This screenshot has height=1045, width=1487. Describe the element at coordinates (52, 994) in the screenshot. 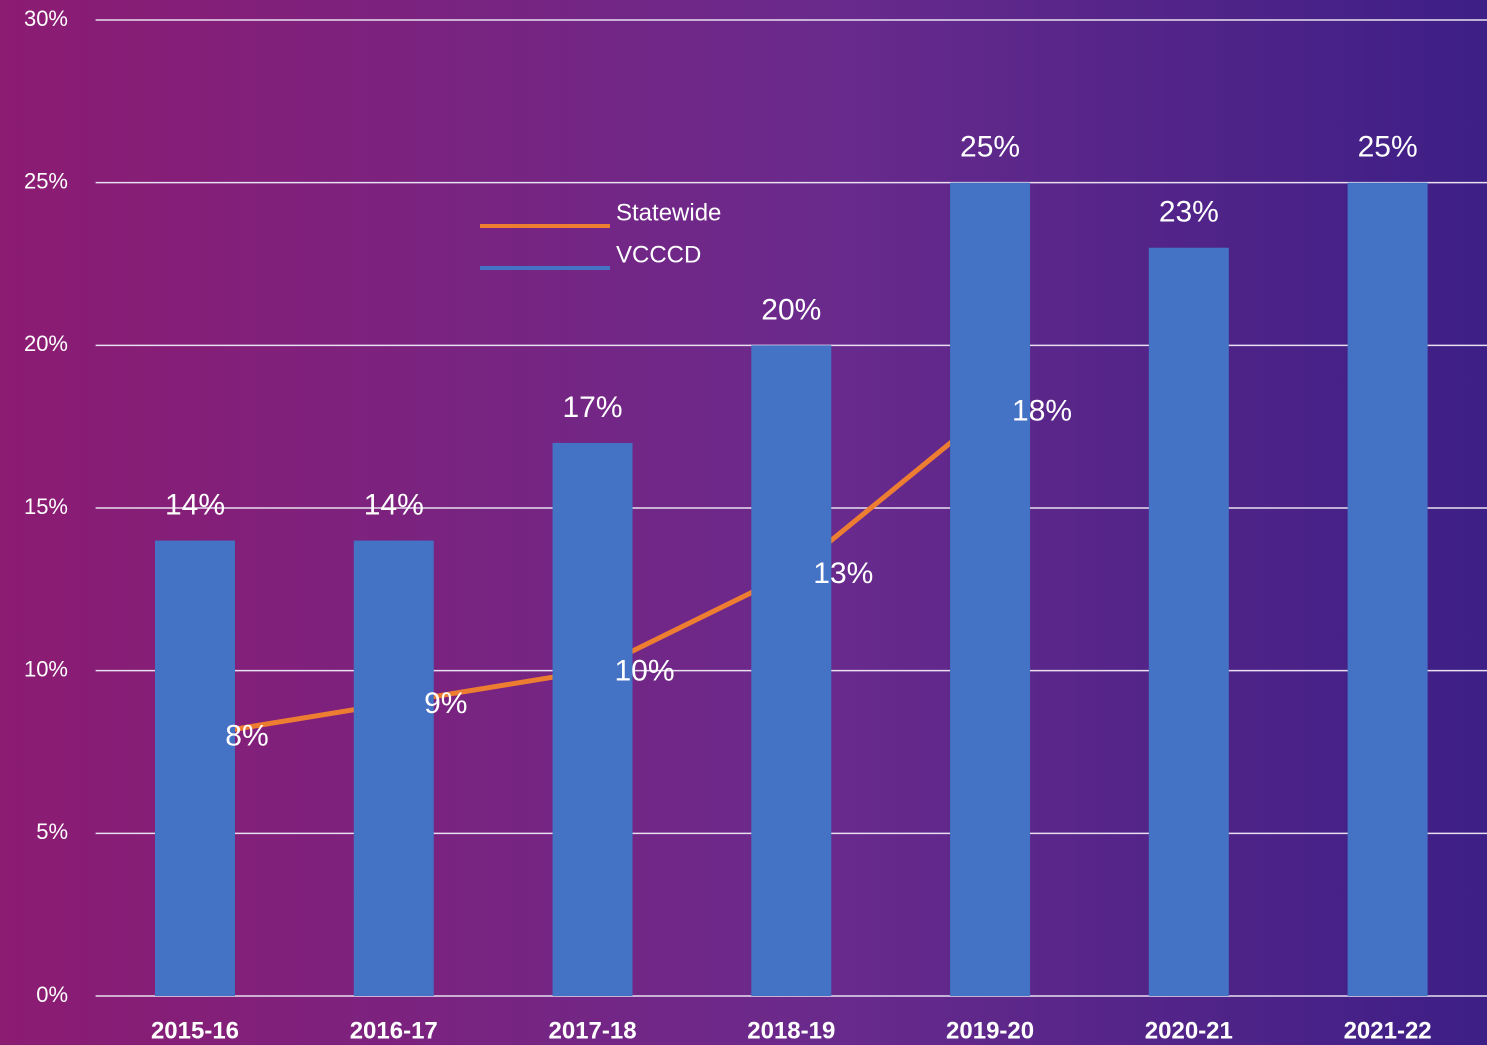

I see `y-tick-label: 0%` at that location.